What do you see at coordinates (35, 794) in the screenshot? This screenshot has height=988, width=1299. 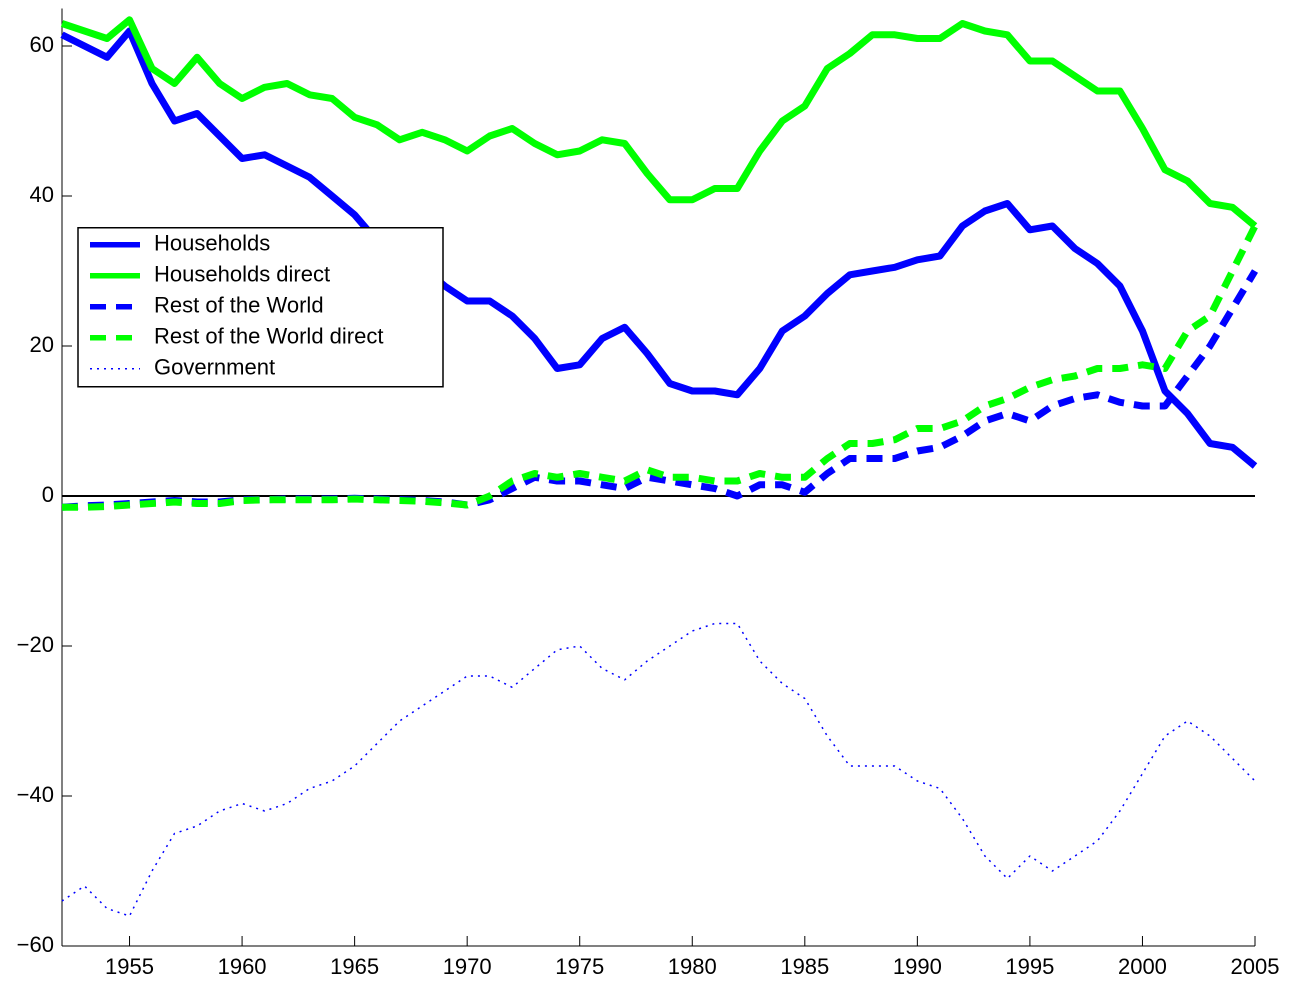 I see `y-tick-label: −40` at bounding box center [35, 794].